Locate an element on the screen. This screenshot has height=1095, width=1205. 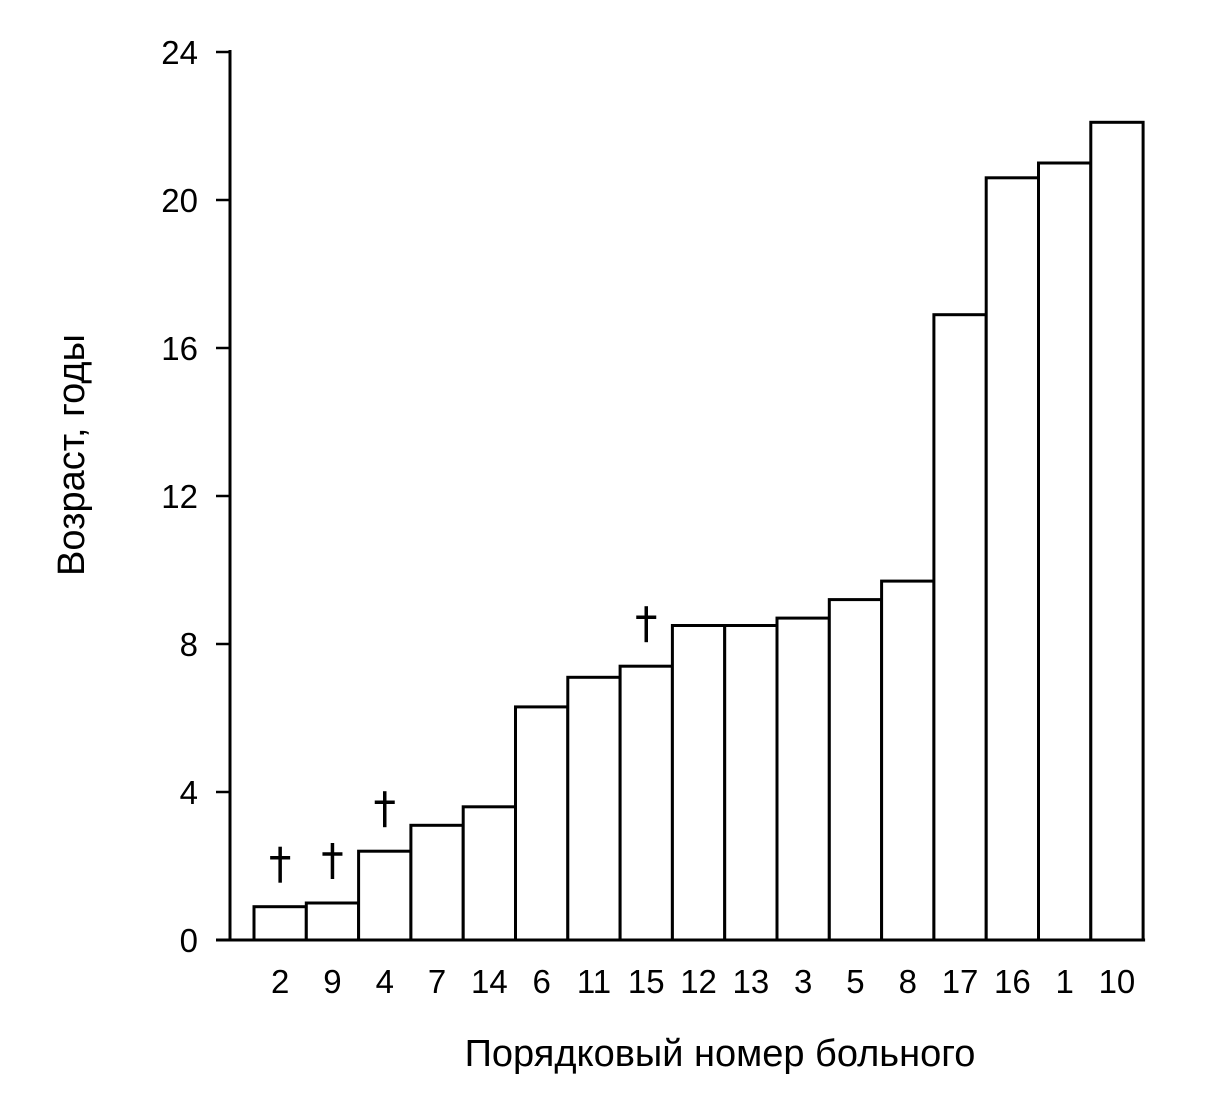
x-tick-label: 6 is located at coordinates (541, 981).